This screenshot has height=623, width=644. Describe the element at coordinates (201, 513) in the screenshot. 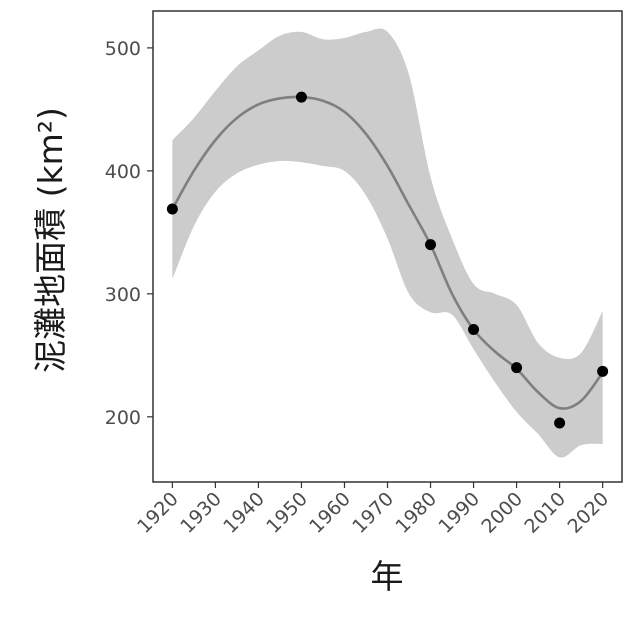

I see `x-tick-label: 1930` at that location.